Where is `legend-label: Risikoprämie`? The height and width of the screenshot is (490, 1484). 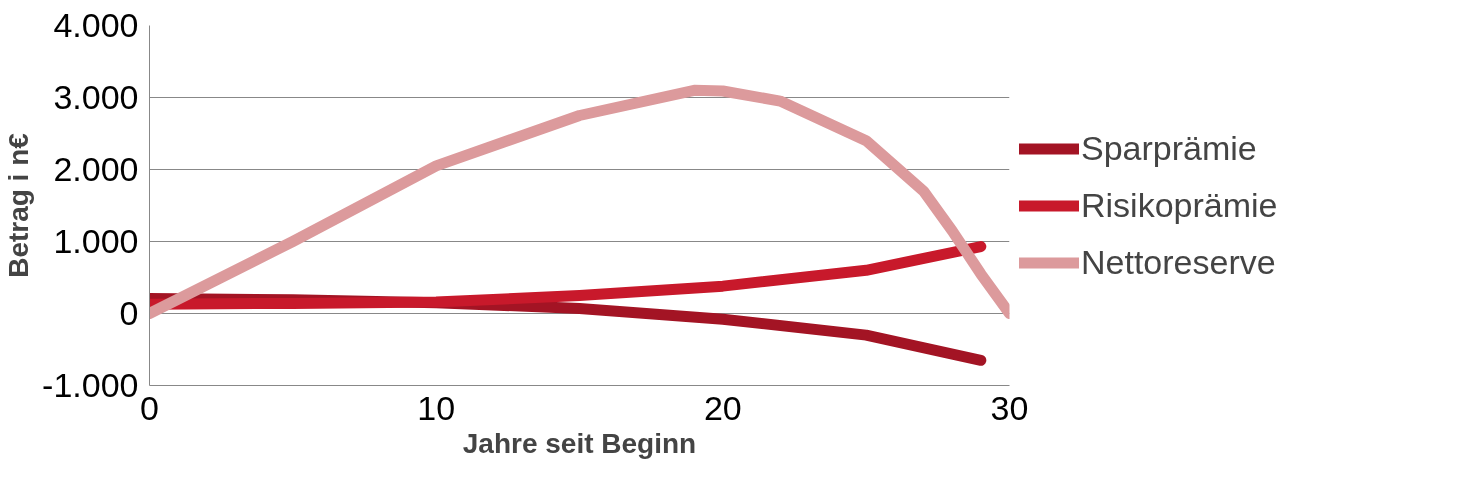 legend-label: Risikoprämie is located at coordinates (1179, 205).